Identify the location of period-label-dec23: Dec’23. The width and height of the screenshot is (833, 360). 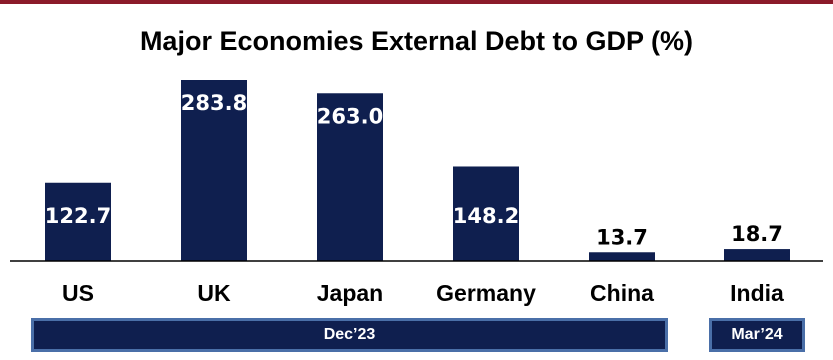
(349, 334).